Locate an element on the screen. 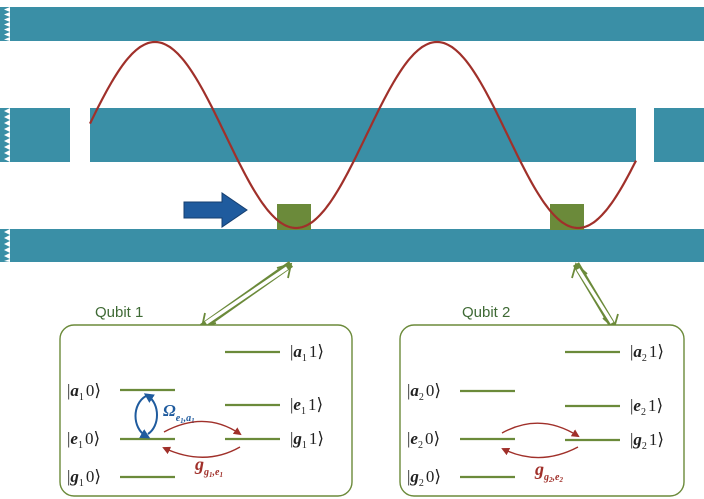  qubit2-coupling-arcs is located at coordinates (540, 440).